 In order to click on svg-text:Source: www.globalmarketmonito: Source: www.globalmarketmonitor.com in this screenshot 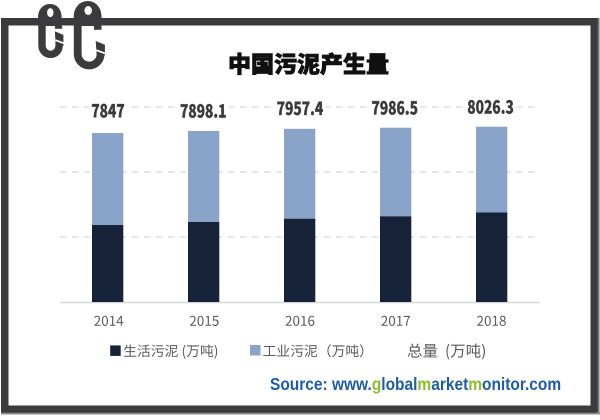, I will do `click(415, 384)`.